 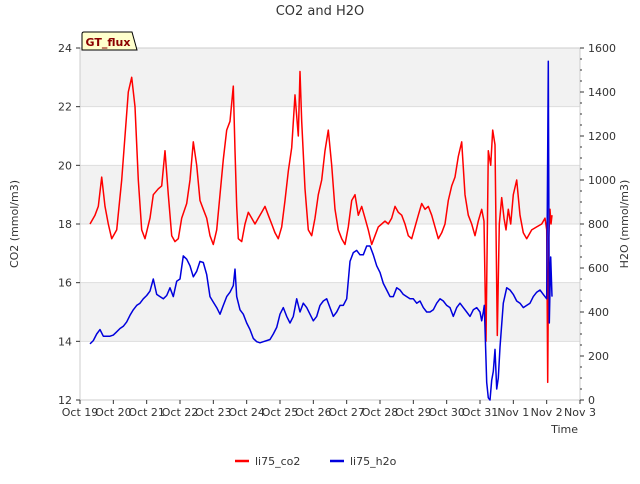 I want to click on y-left-tick-label: 16, so click(x=65, y=283).